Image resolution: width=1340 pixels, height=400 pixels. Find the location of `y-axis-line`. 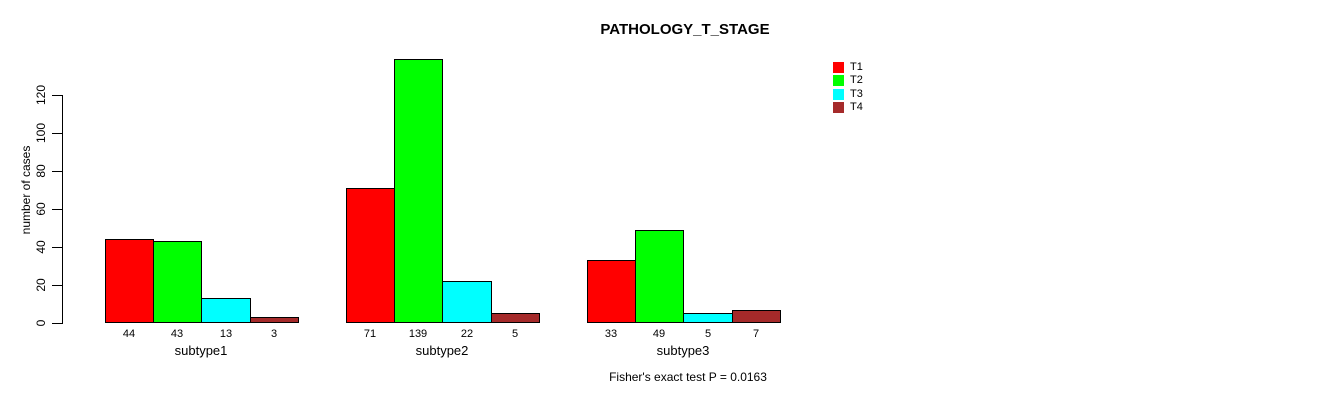

y-axis-line is located at coordinates (62, 209).